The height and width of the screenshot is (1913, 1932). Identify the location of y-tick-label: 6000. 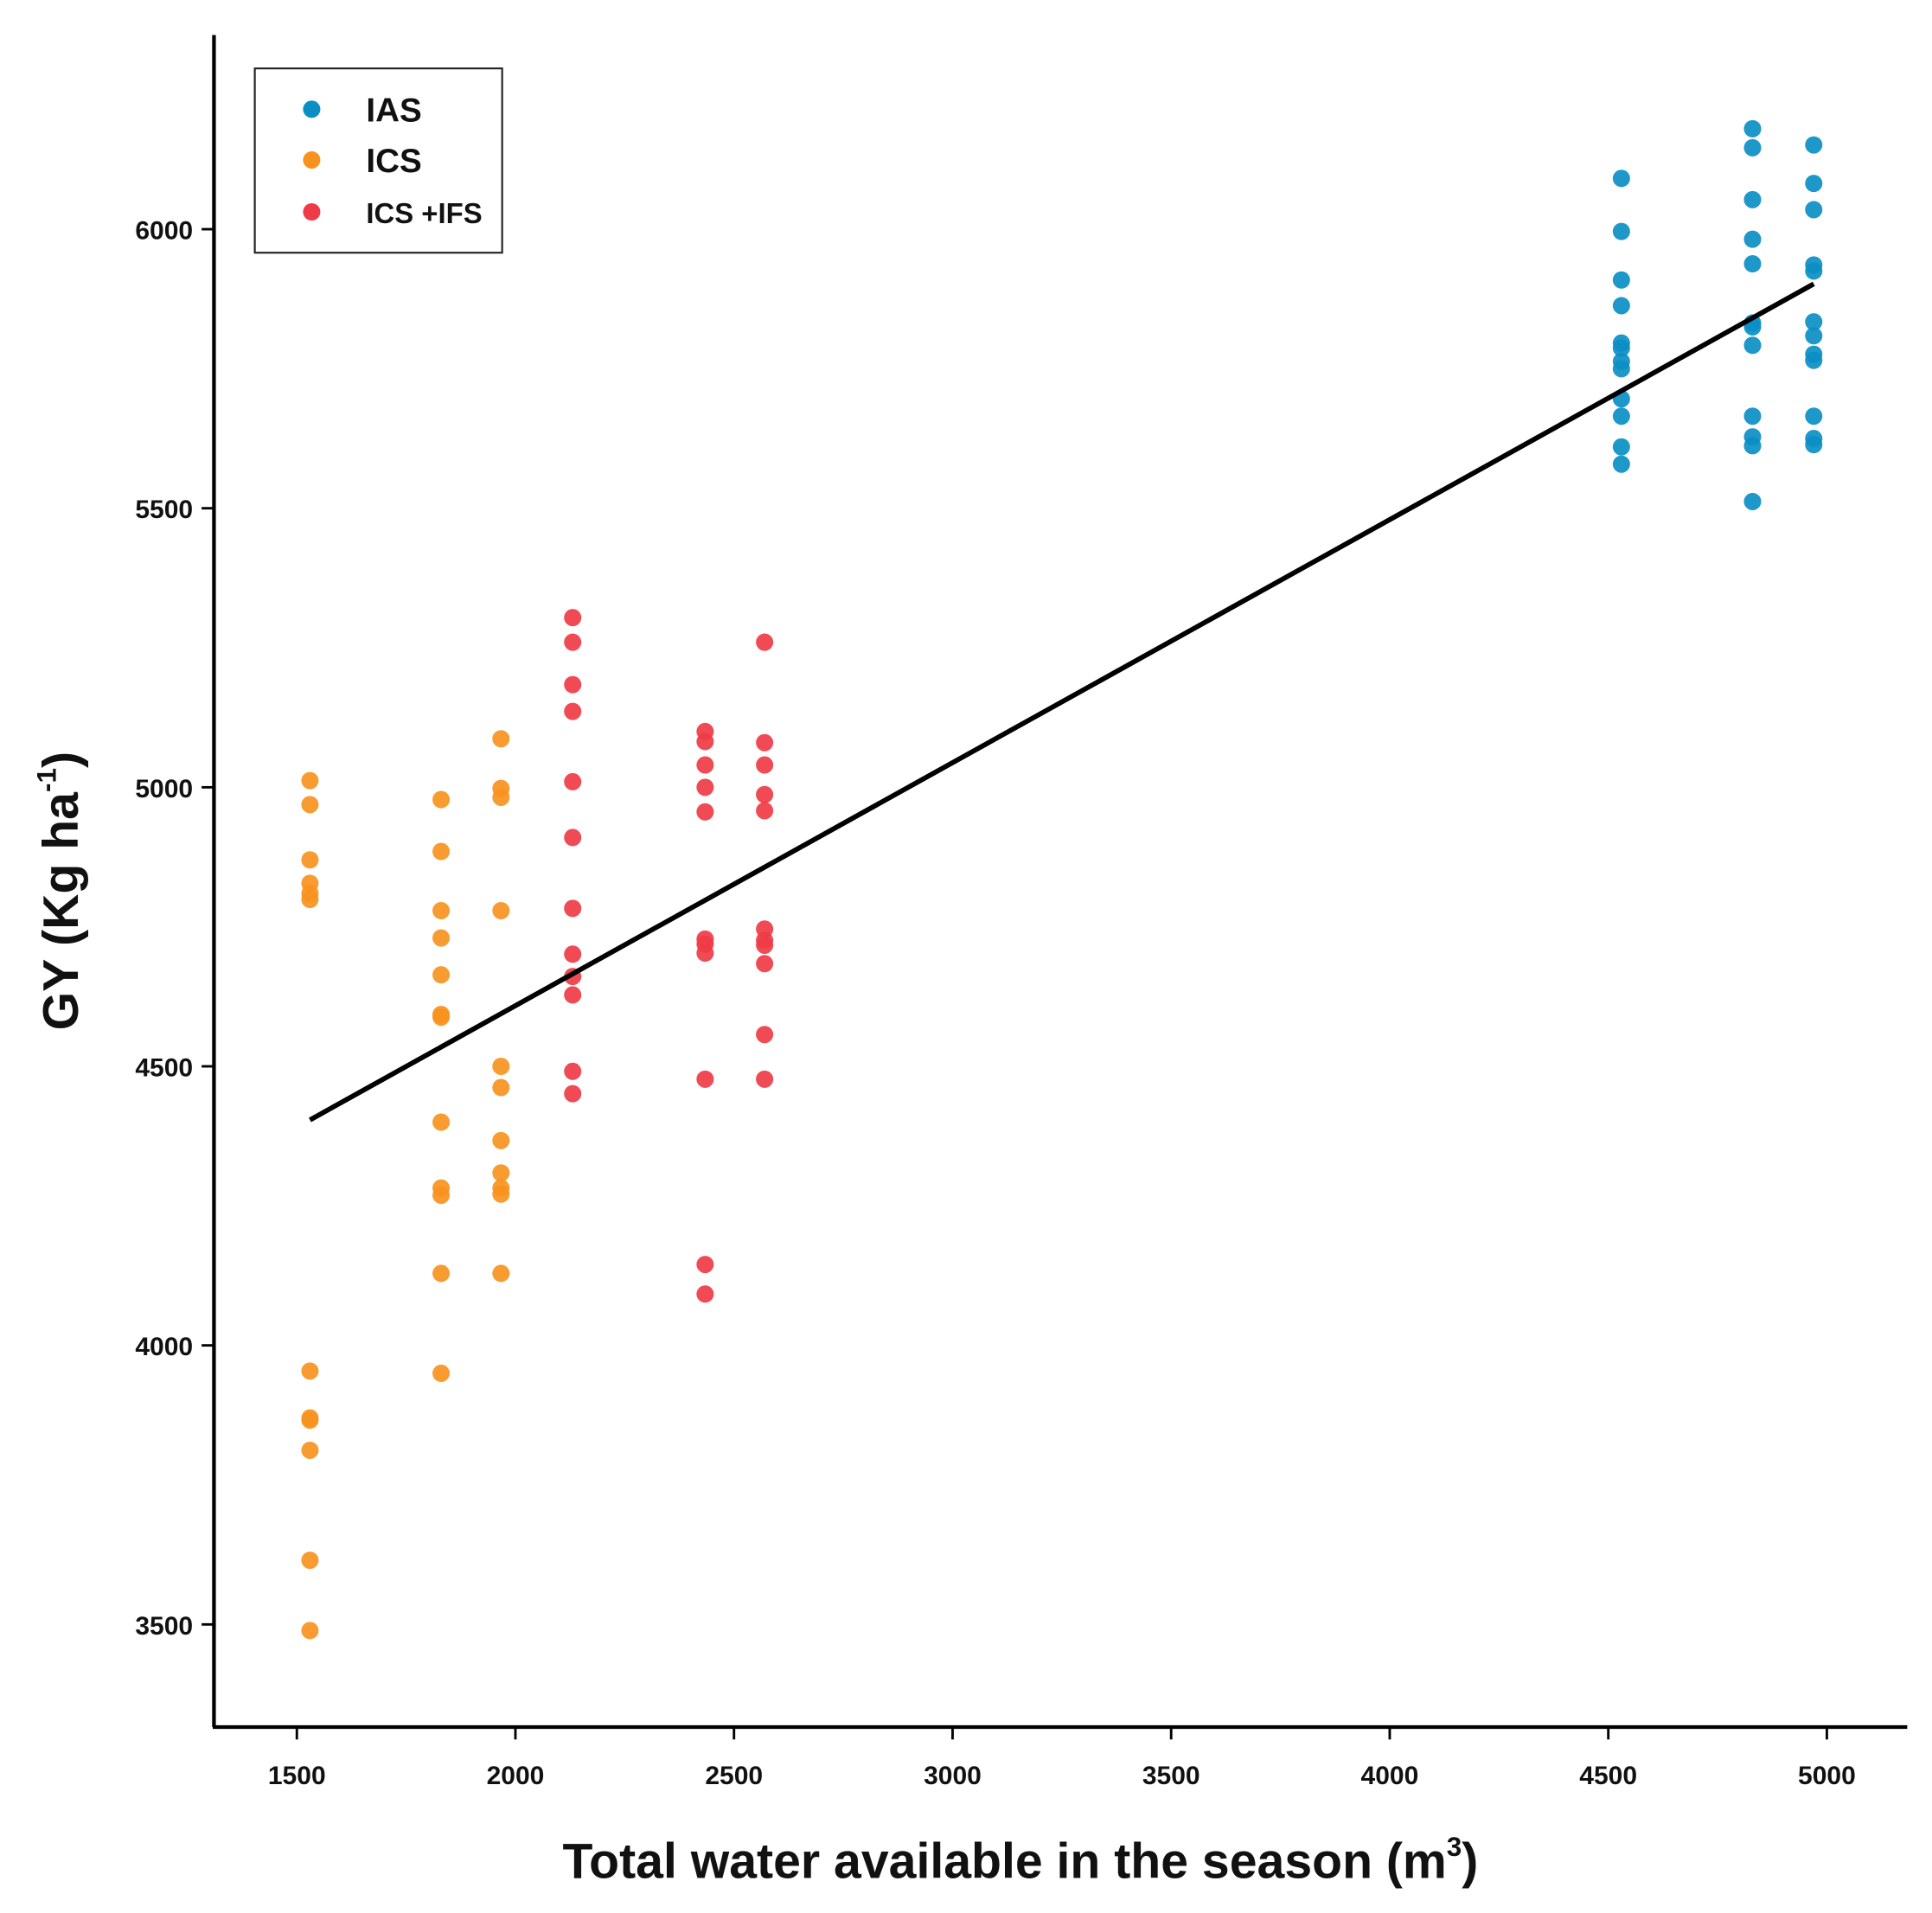
(164, 230).